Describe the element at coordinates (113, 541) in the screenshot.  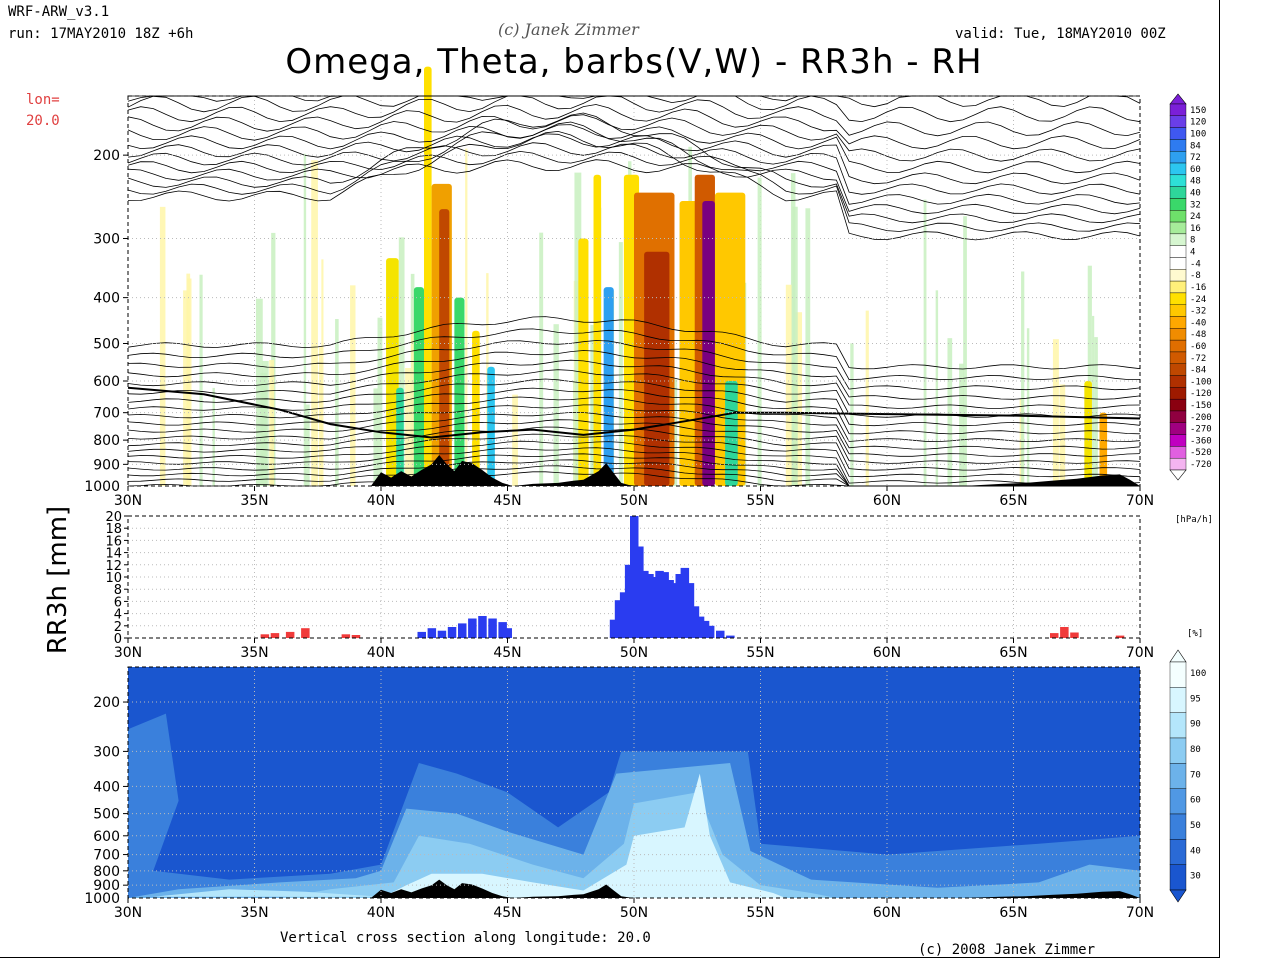
I see `rr3h-y-tick-label: 16` at that location.